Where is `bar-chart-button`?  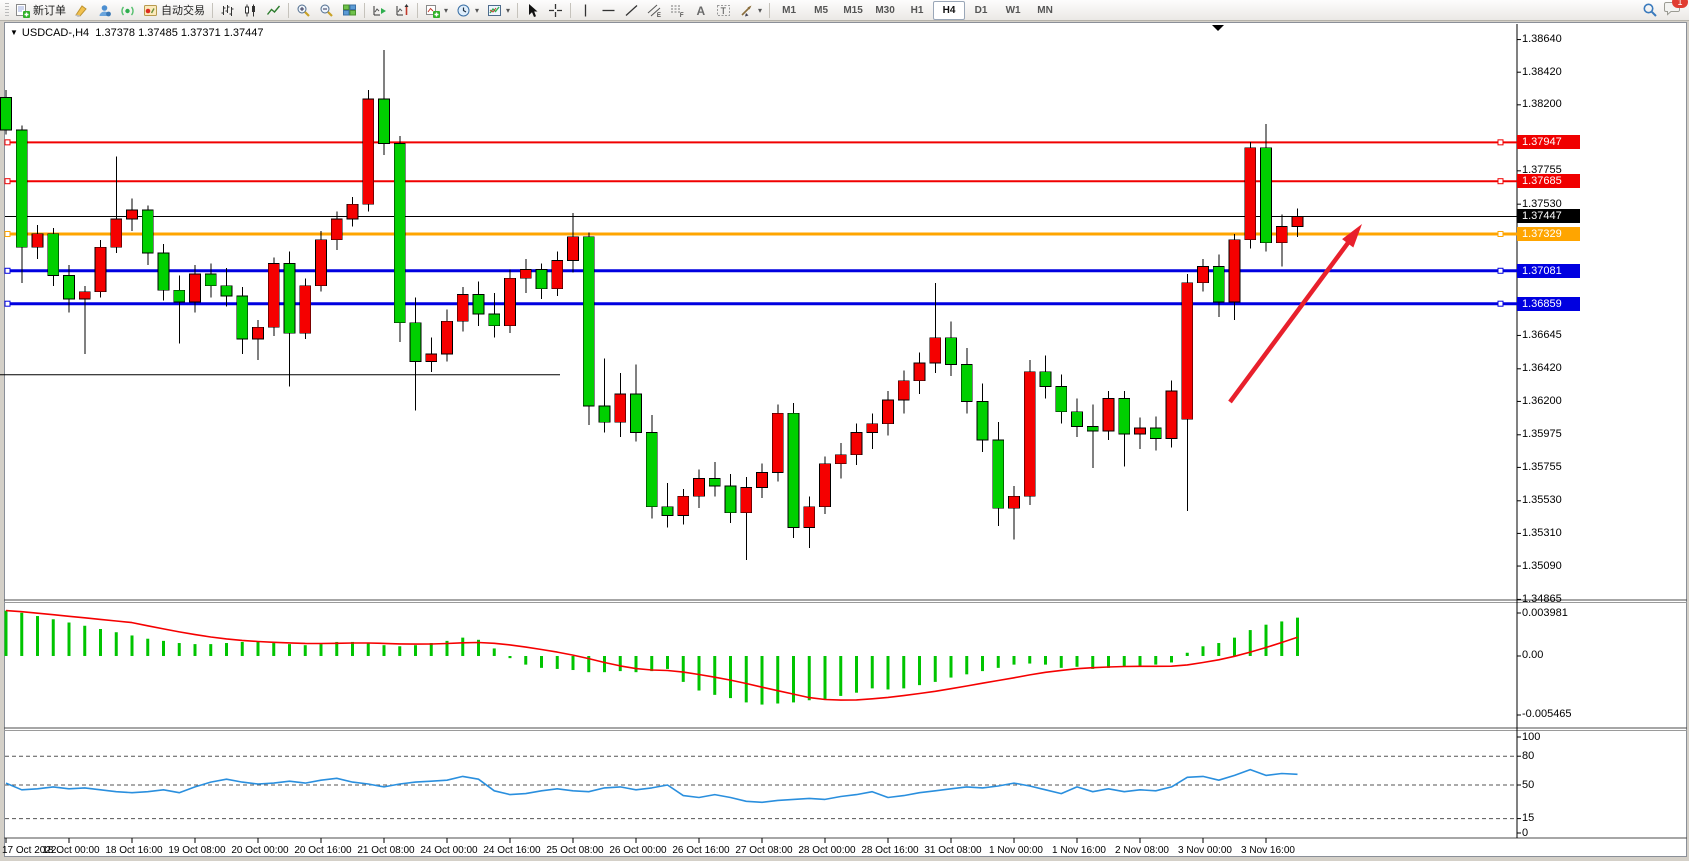 bar-chart-button is located at coordinates (227, 10).